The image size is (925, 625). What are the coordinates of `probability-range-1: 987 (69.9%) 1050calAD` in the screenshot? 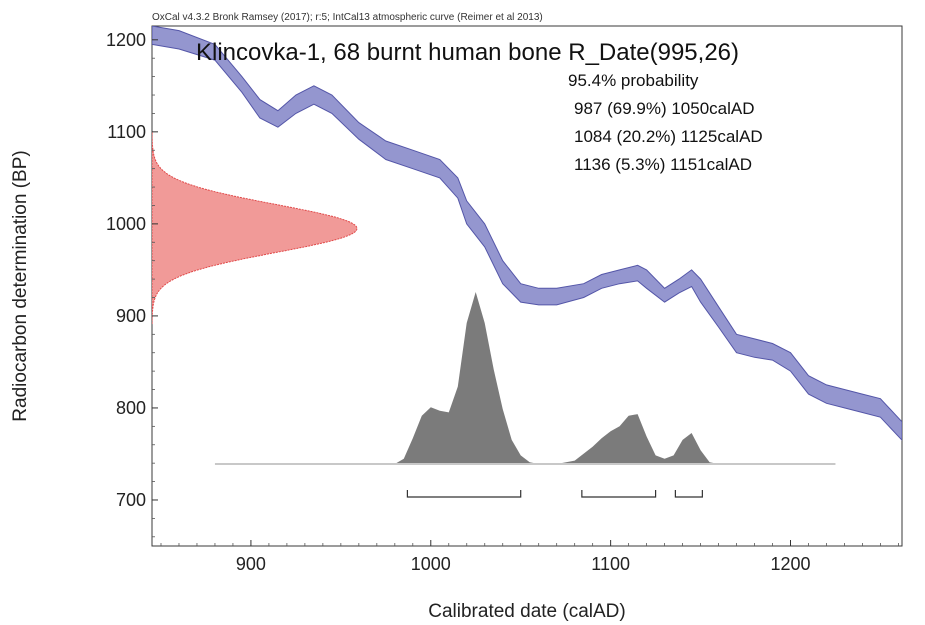 It's located at (664, 108).